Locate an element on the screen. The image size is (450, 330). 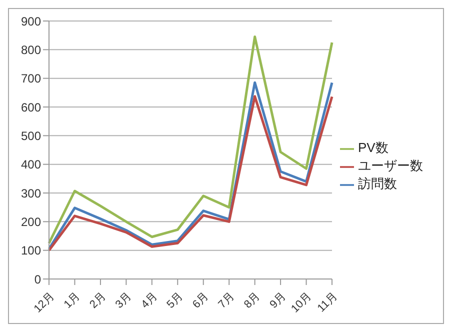
y-tick-label: 200 is located at coordinates (31, 221).